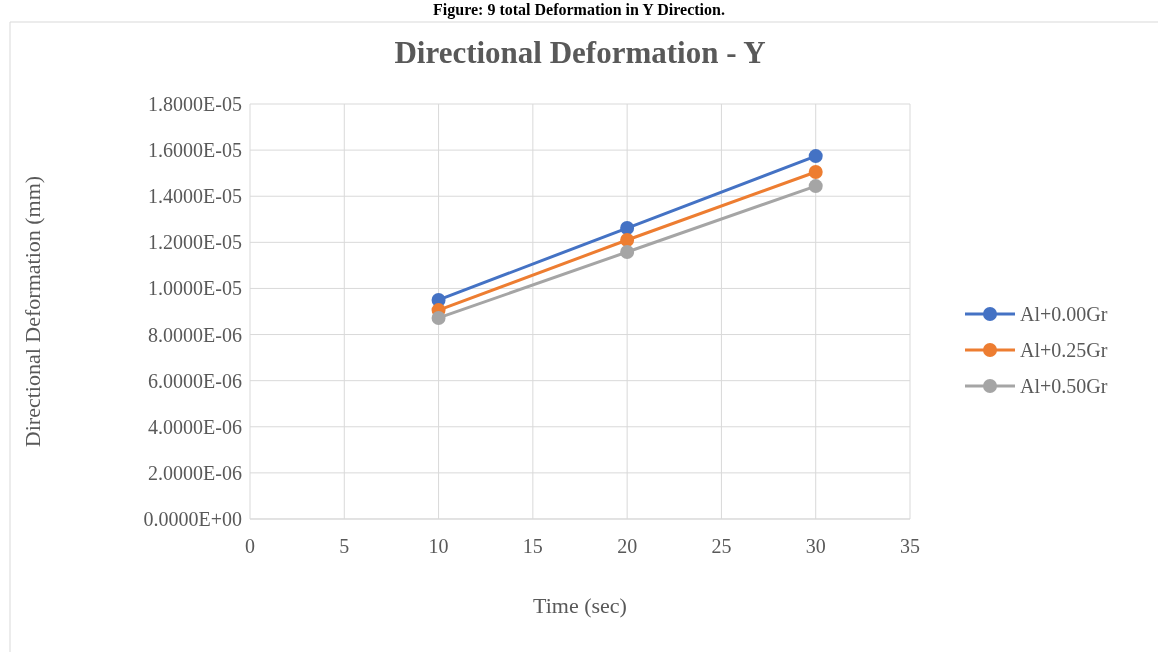 The image size is (1158, 652). What do you see at coordinates (195, 242) in the screenshot?
I see `y-tick-label: 1.2000E-05` at bounding box center [195, 242].